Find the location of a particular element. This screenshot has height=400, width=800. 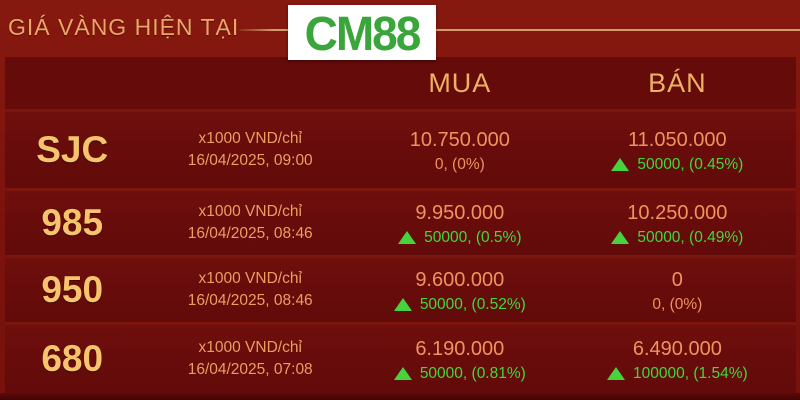

sell-change-value: 100000, (1.54%) is located at coordinates (690, 373).